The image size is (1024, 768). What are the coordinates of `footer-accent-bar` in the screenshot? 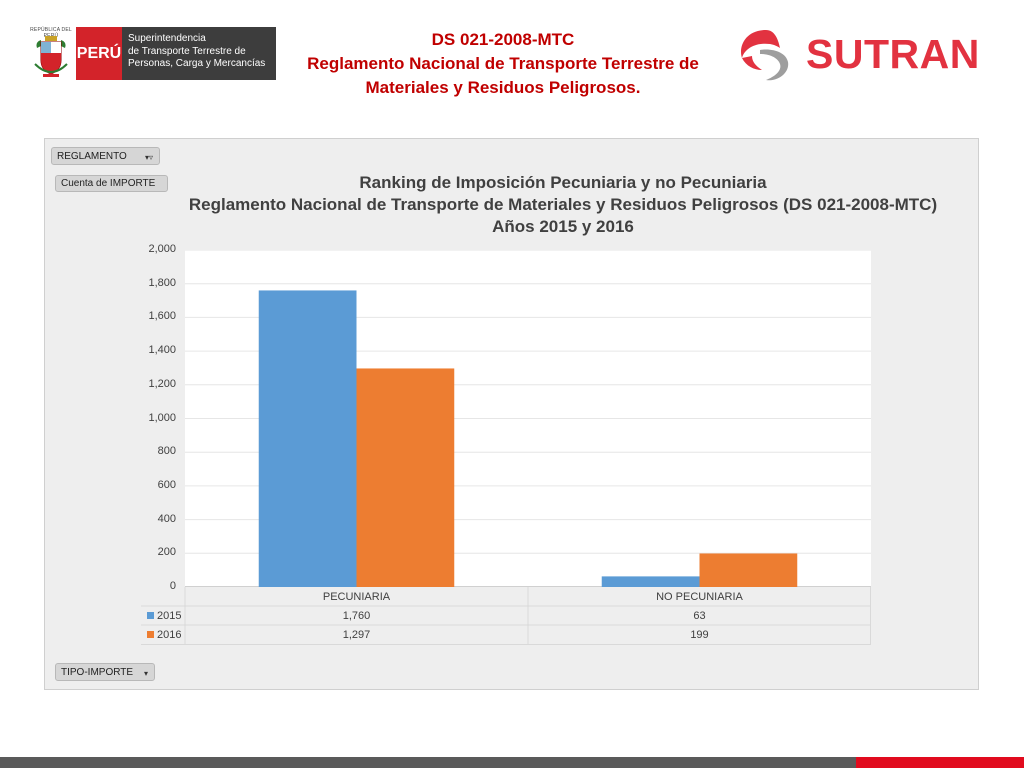 It's located at (940, 762).